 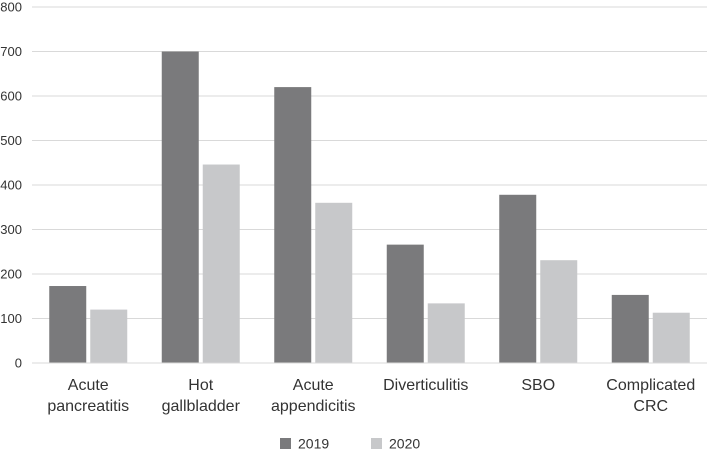 What do you see at coordinates (650, 385) in the screenshot?
I see `x-category-label: Complicated` at bounding box center [650, 385].